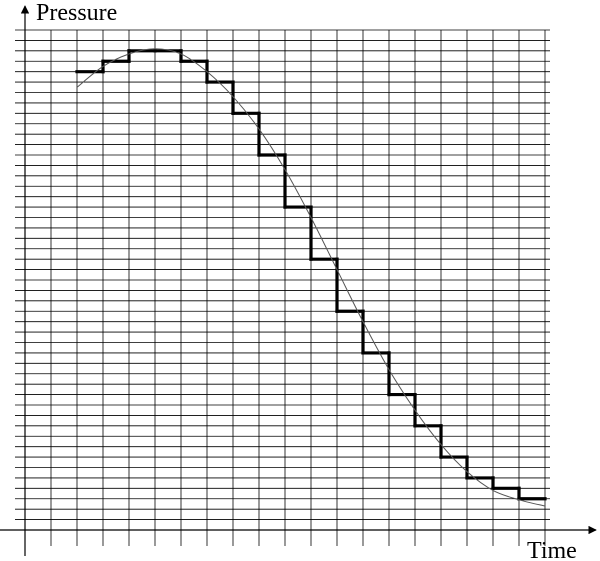 The height and width of the screenshot is (561, 600). Describe the element at coordinates (552, 549) in the screenshot. I see `x-axis-label: Time` at that location.